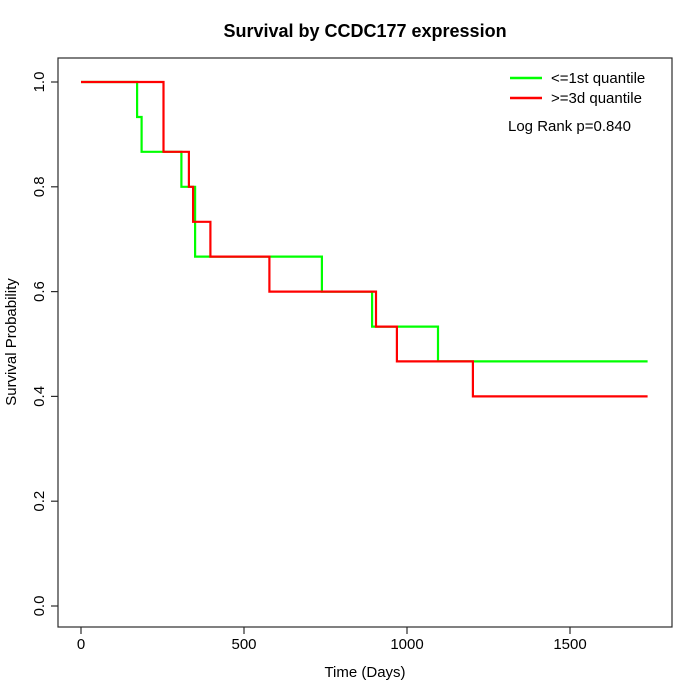 This screenshot has height=700, width=700. Describe the element at coordinates (569, 126) in the screenshot. I see `log-rank-pvalue: Log Rank p=0.840` at that location.